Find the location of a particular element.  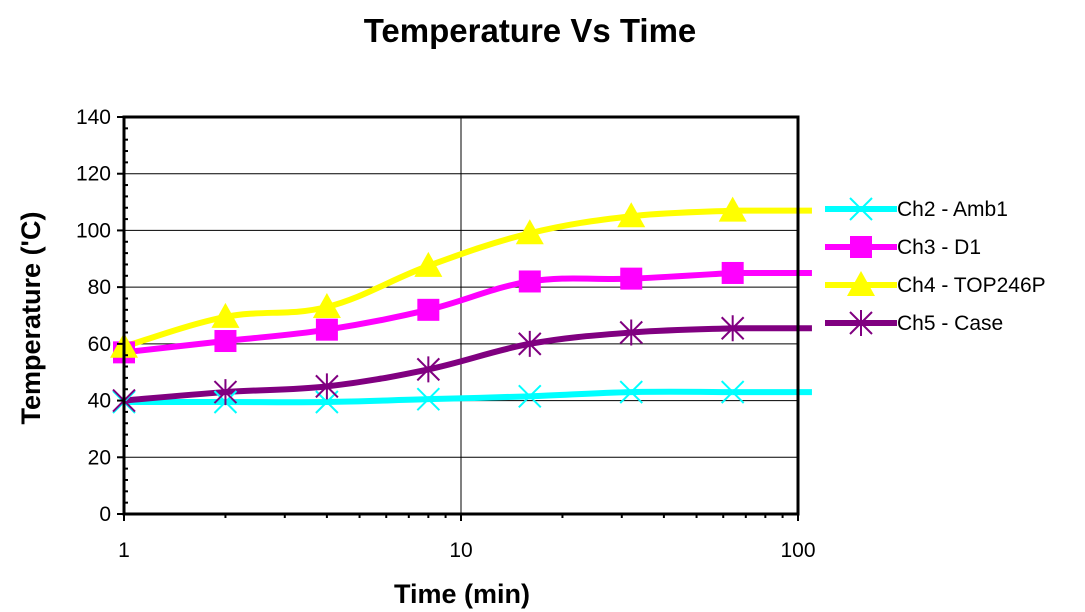

y-tick-label: 20 is located at coordinates (99, 457).